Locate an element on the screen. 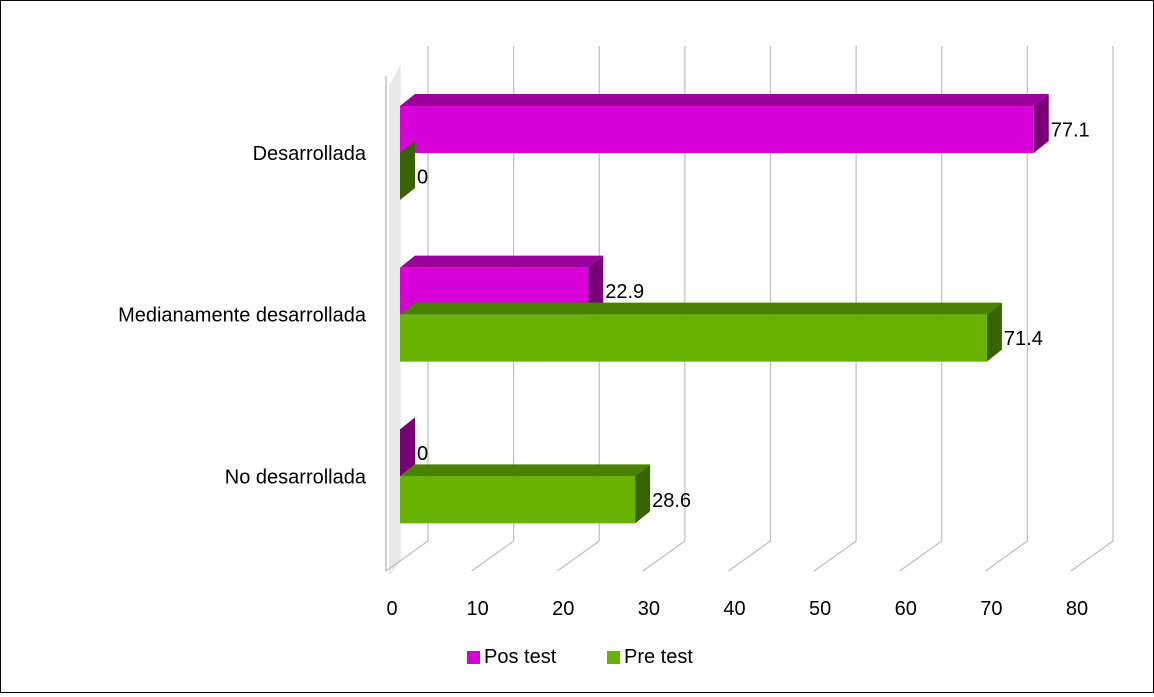 This screenshot has width=1154, height=697. bar-pos-test-1-side is located at coordinates (1041, 123).